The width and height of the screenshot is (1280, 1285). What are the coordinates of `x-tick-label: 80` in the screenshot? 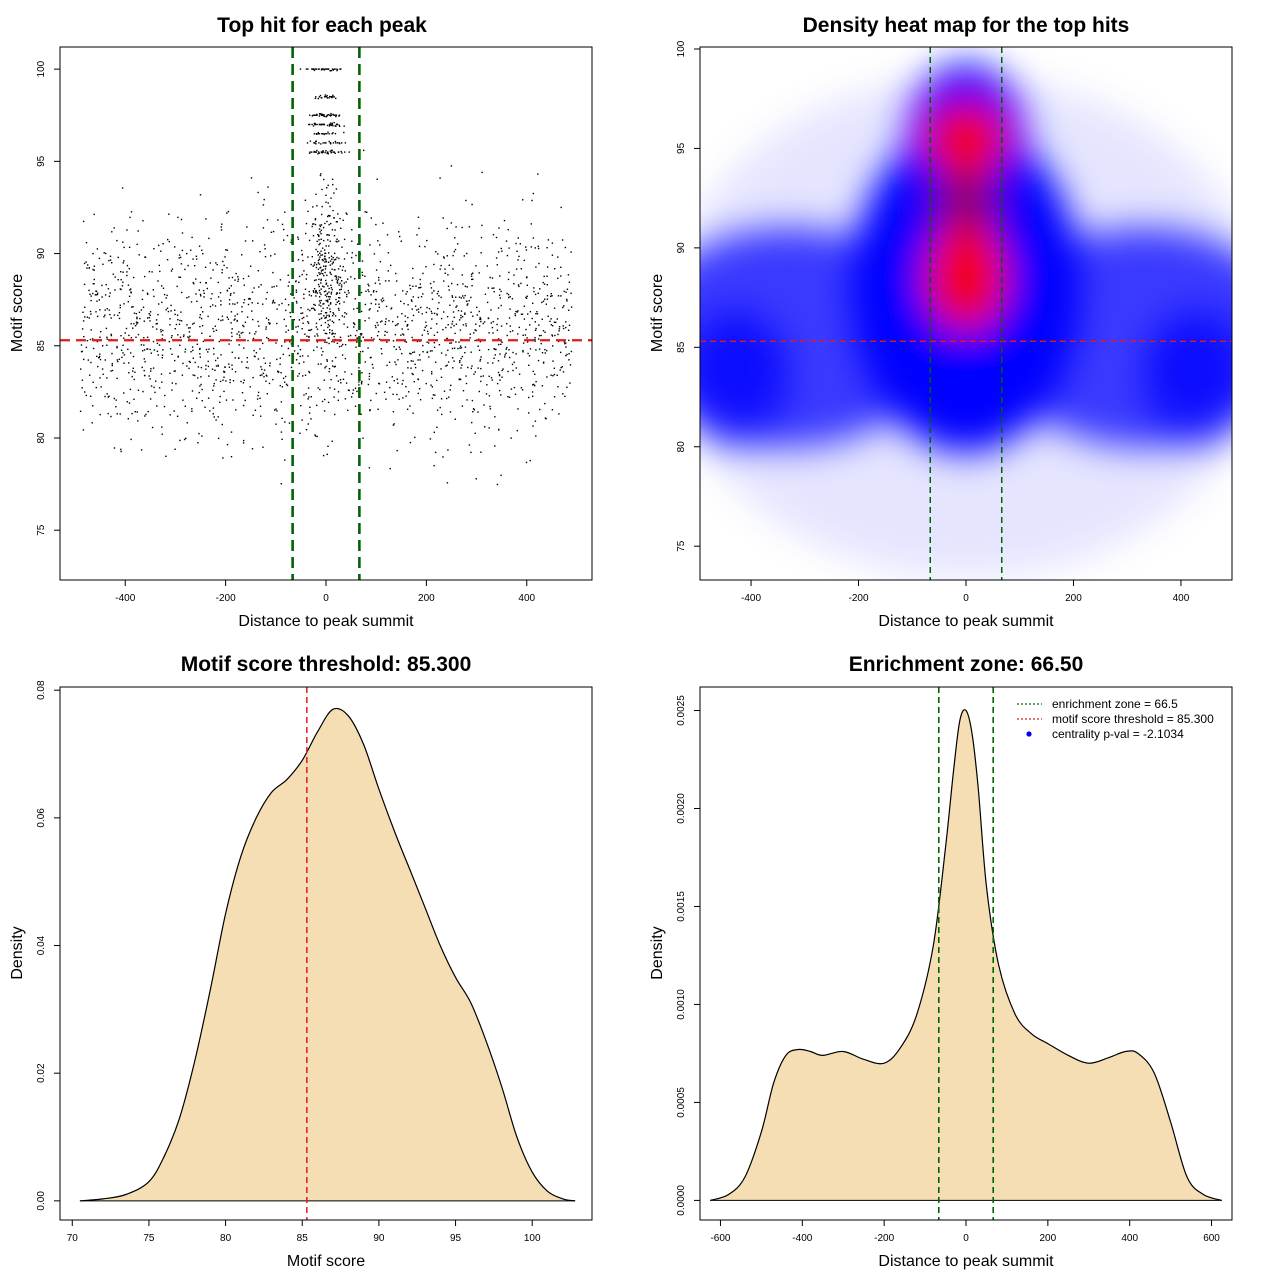 It's located at (226, 1238).